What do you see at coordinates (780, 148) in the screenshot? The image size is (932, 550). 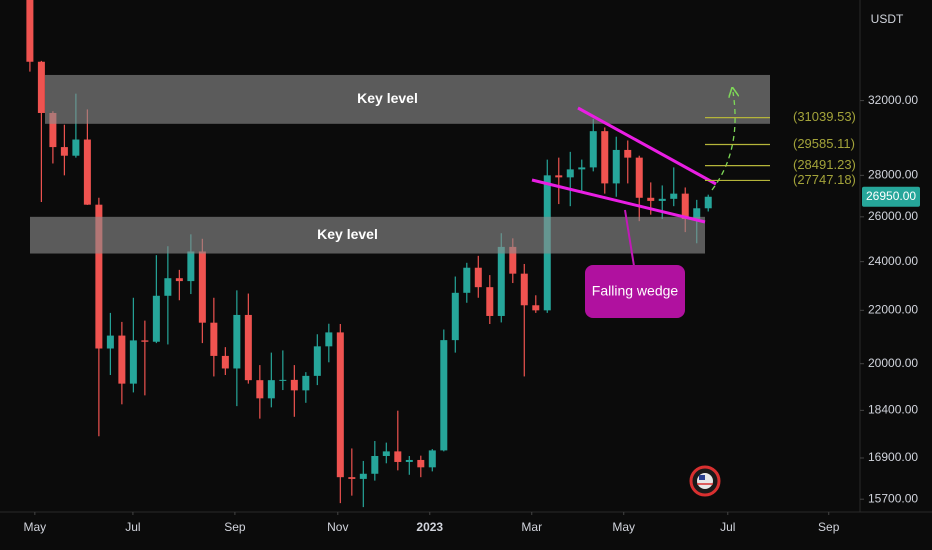 I see `target-levels: (31039.53) (29585.11) (28491.23)(27747.18)` at bounding box center [780, 148].